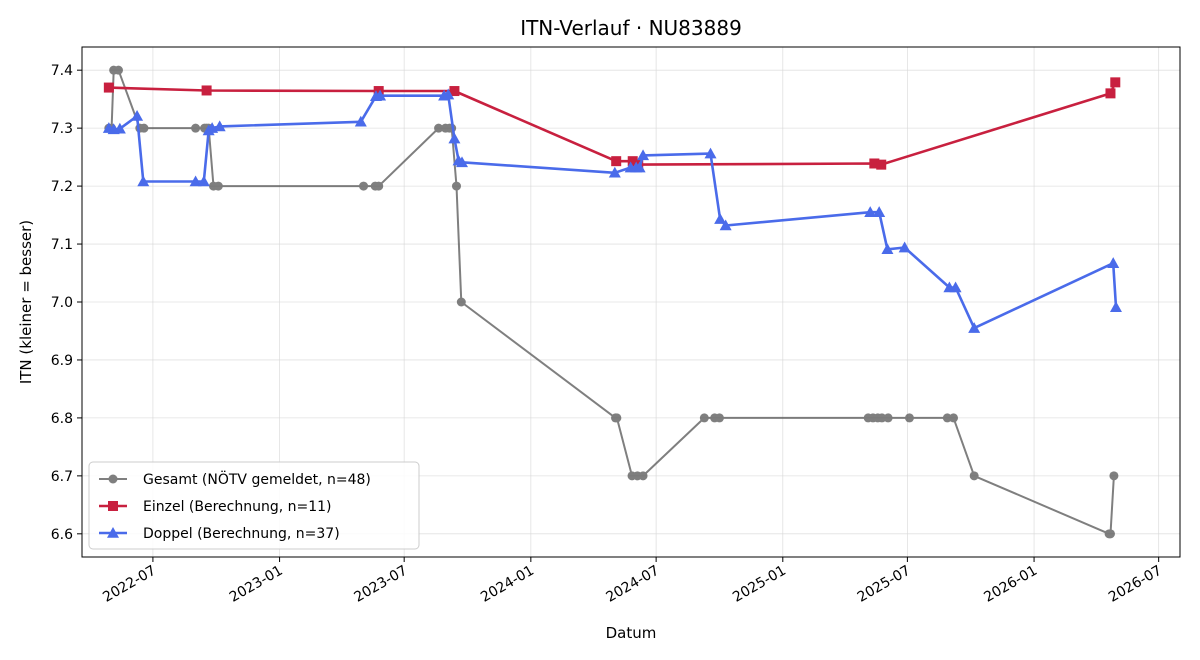 The image size is (1200, 660). Describe the element at coordinates (62, 535) in the screenshot. I see `y-tick-label: 6.6` at that location.